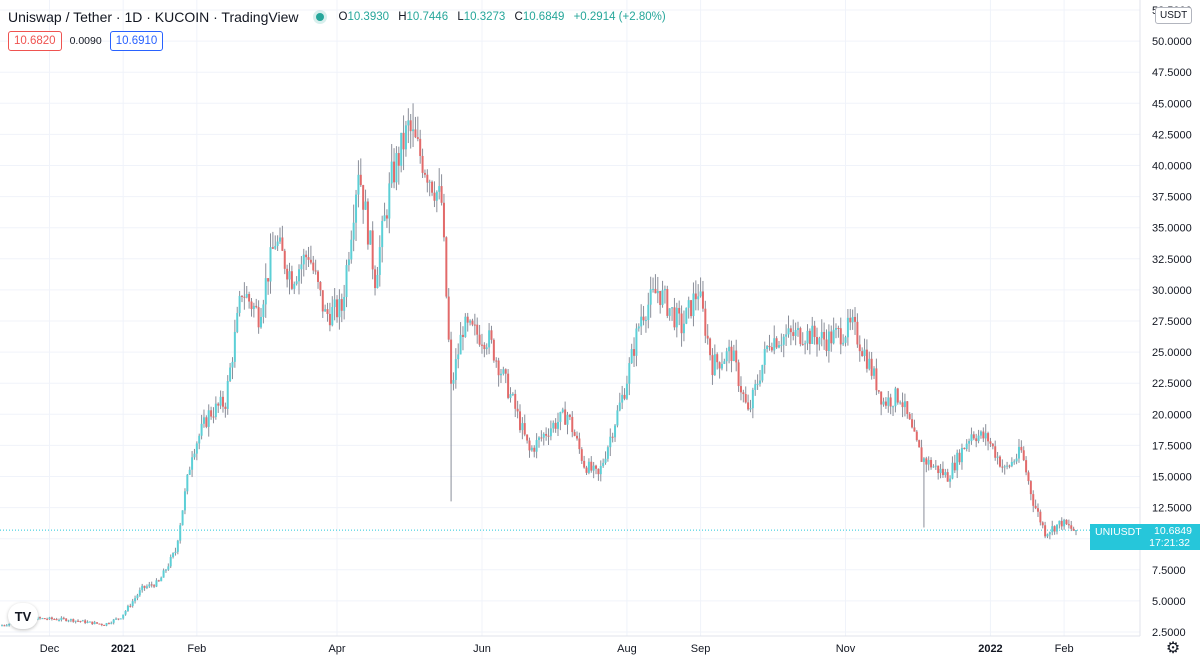 This screenshot has height=663, width=1200. Describe the element at coordinates (1172, 167) in the screenshot. I see `price-tick-label: 40.0000` at that location.